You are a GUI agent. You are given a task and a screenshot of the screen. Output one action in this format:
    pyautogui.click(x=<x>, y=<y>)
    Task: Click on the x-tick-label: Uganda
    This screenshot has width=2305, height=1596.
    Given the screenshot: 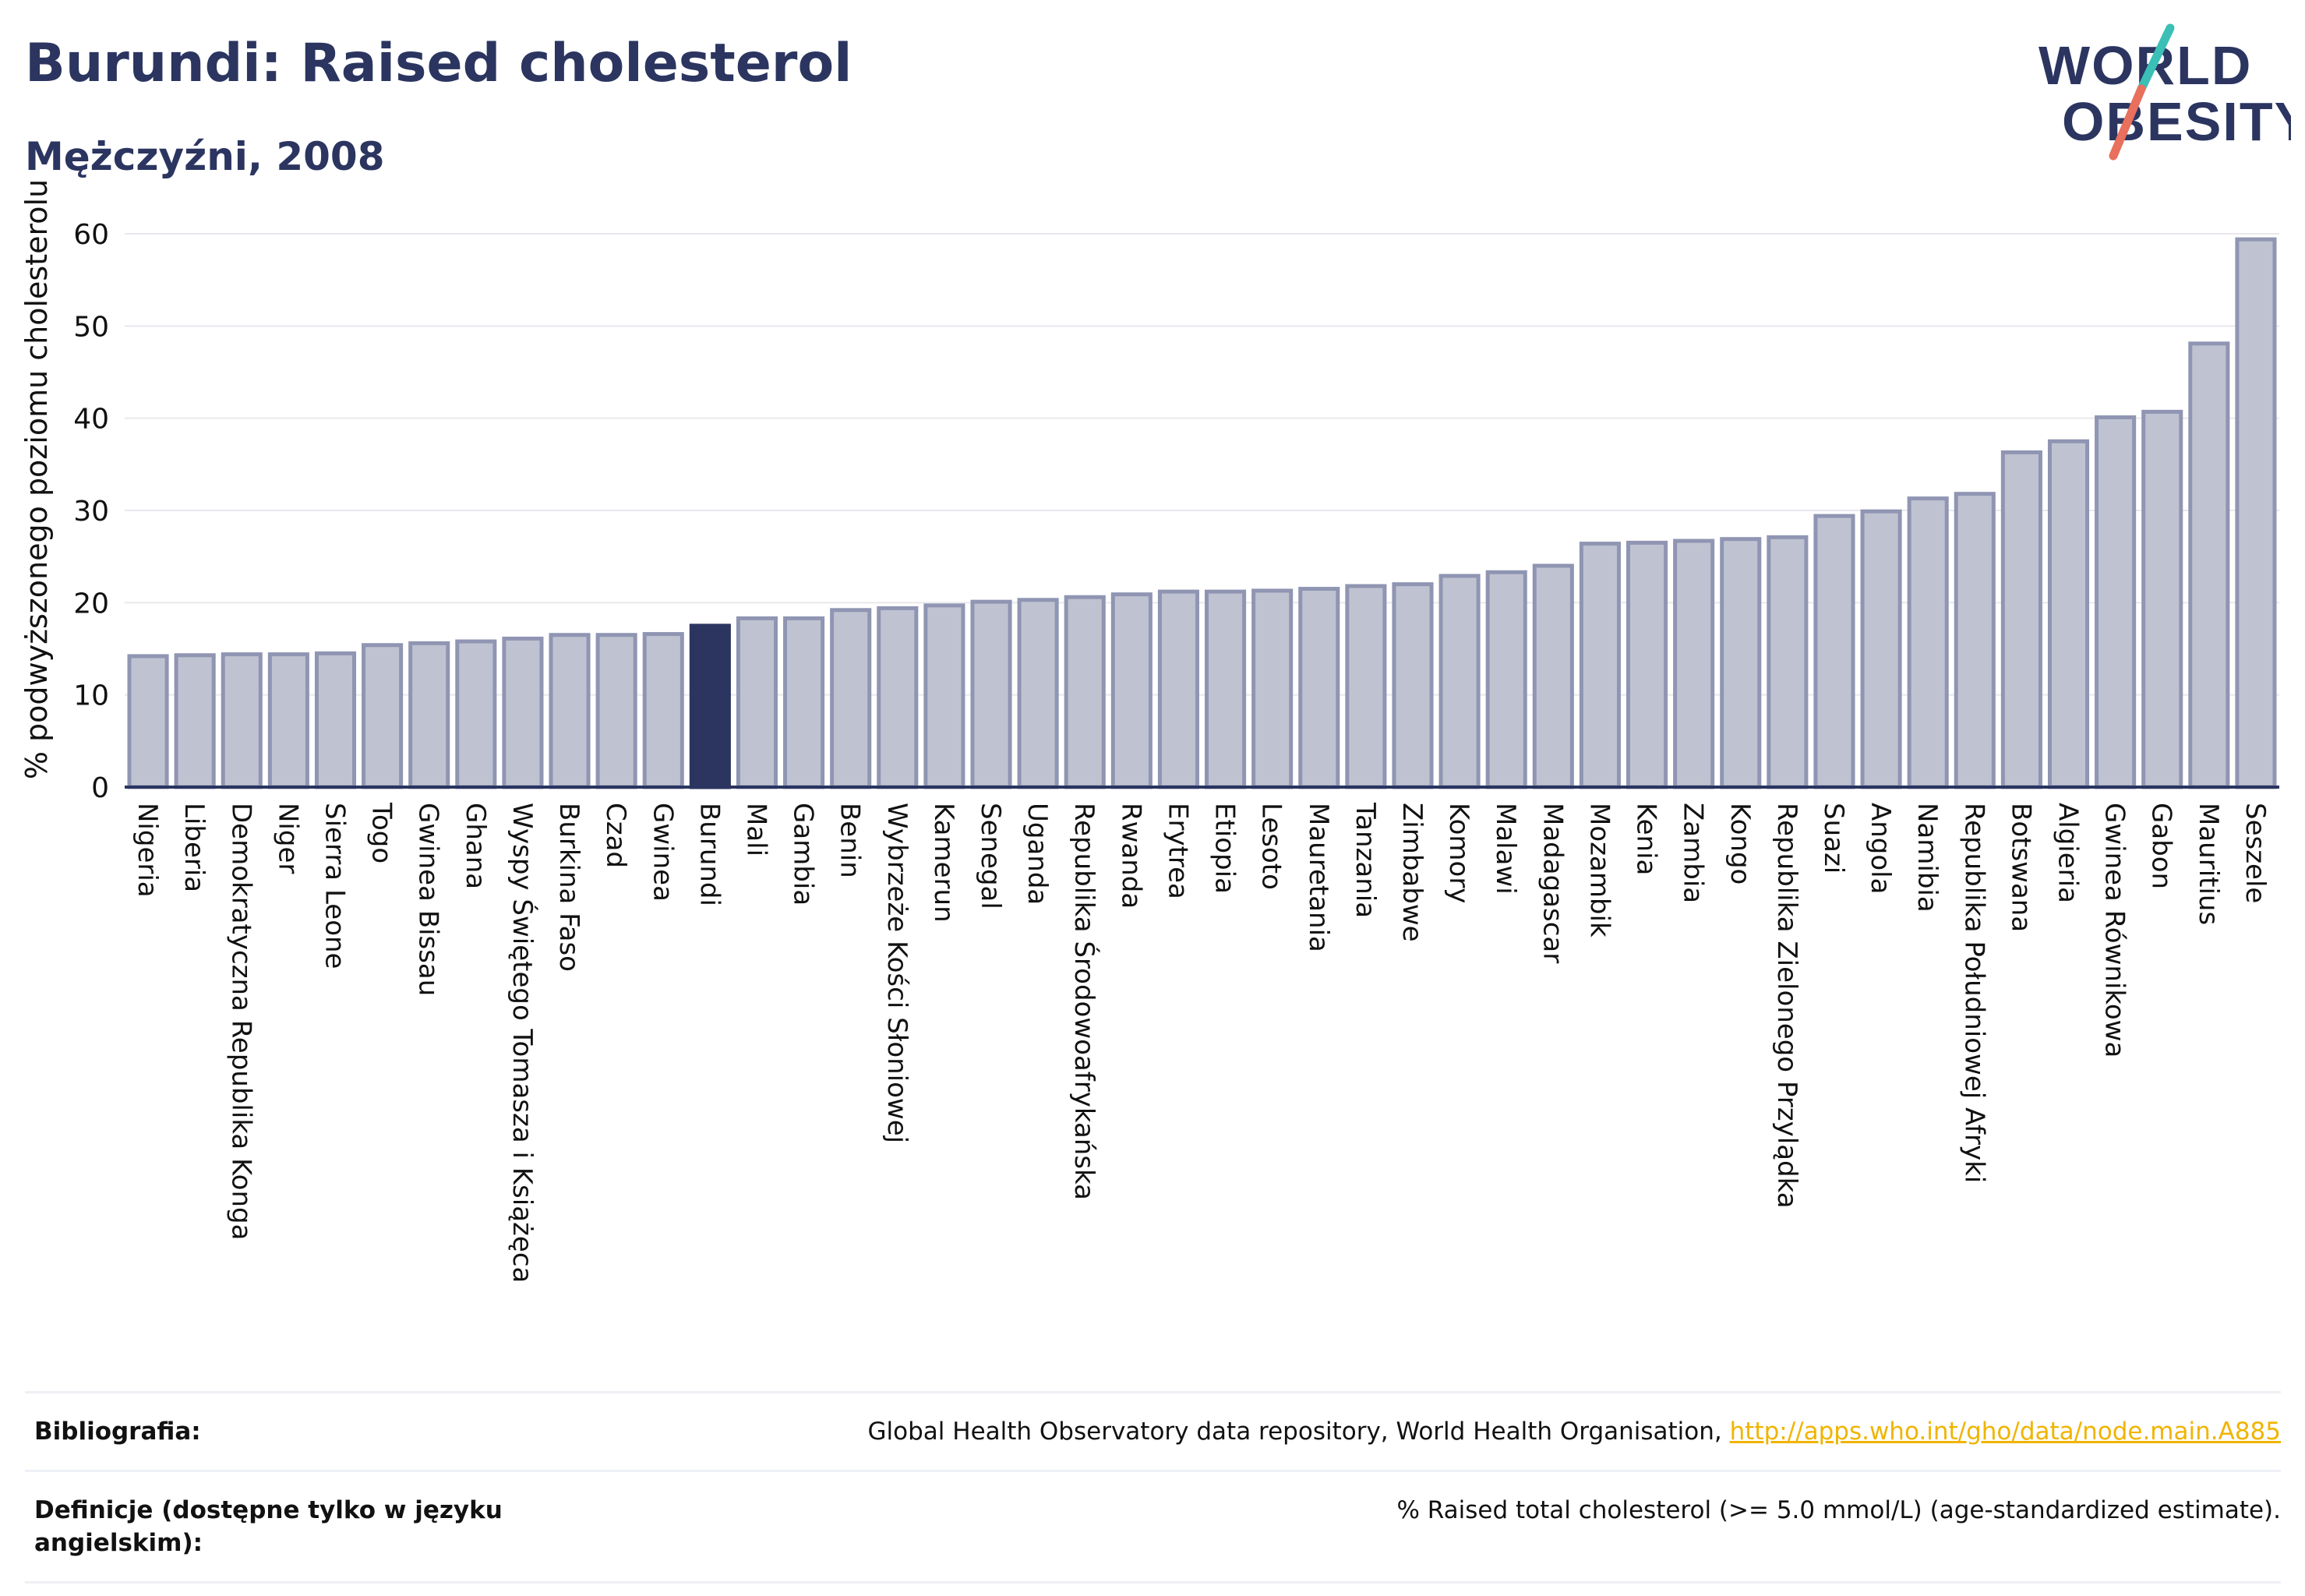 What is the action you would take?
    pyautogui.click(x=1037, y=854)
    